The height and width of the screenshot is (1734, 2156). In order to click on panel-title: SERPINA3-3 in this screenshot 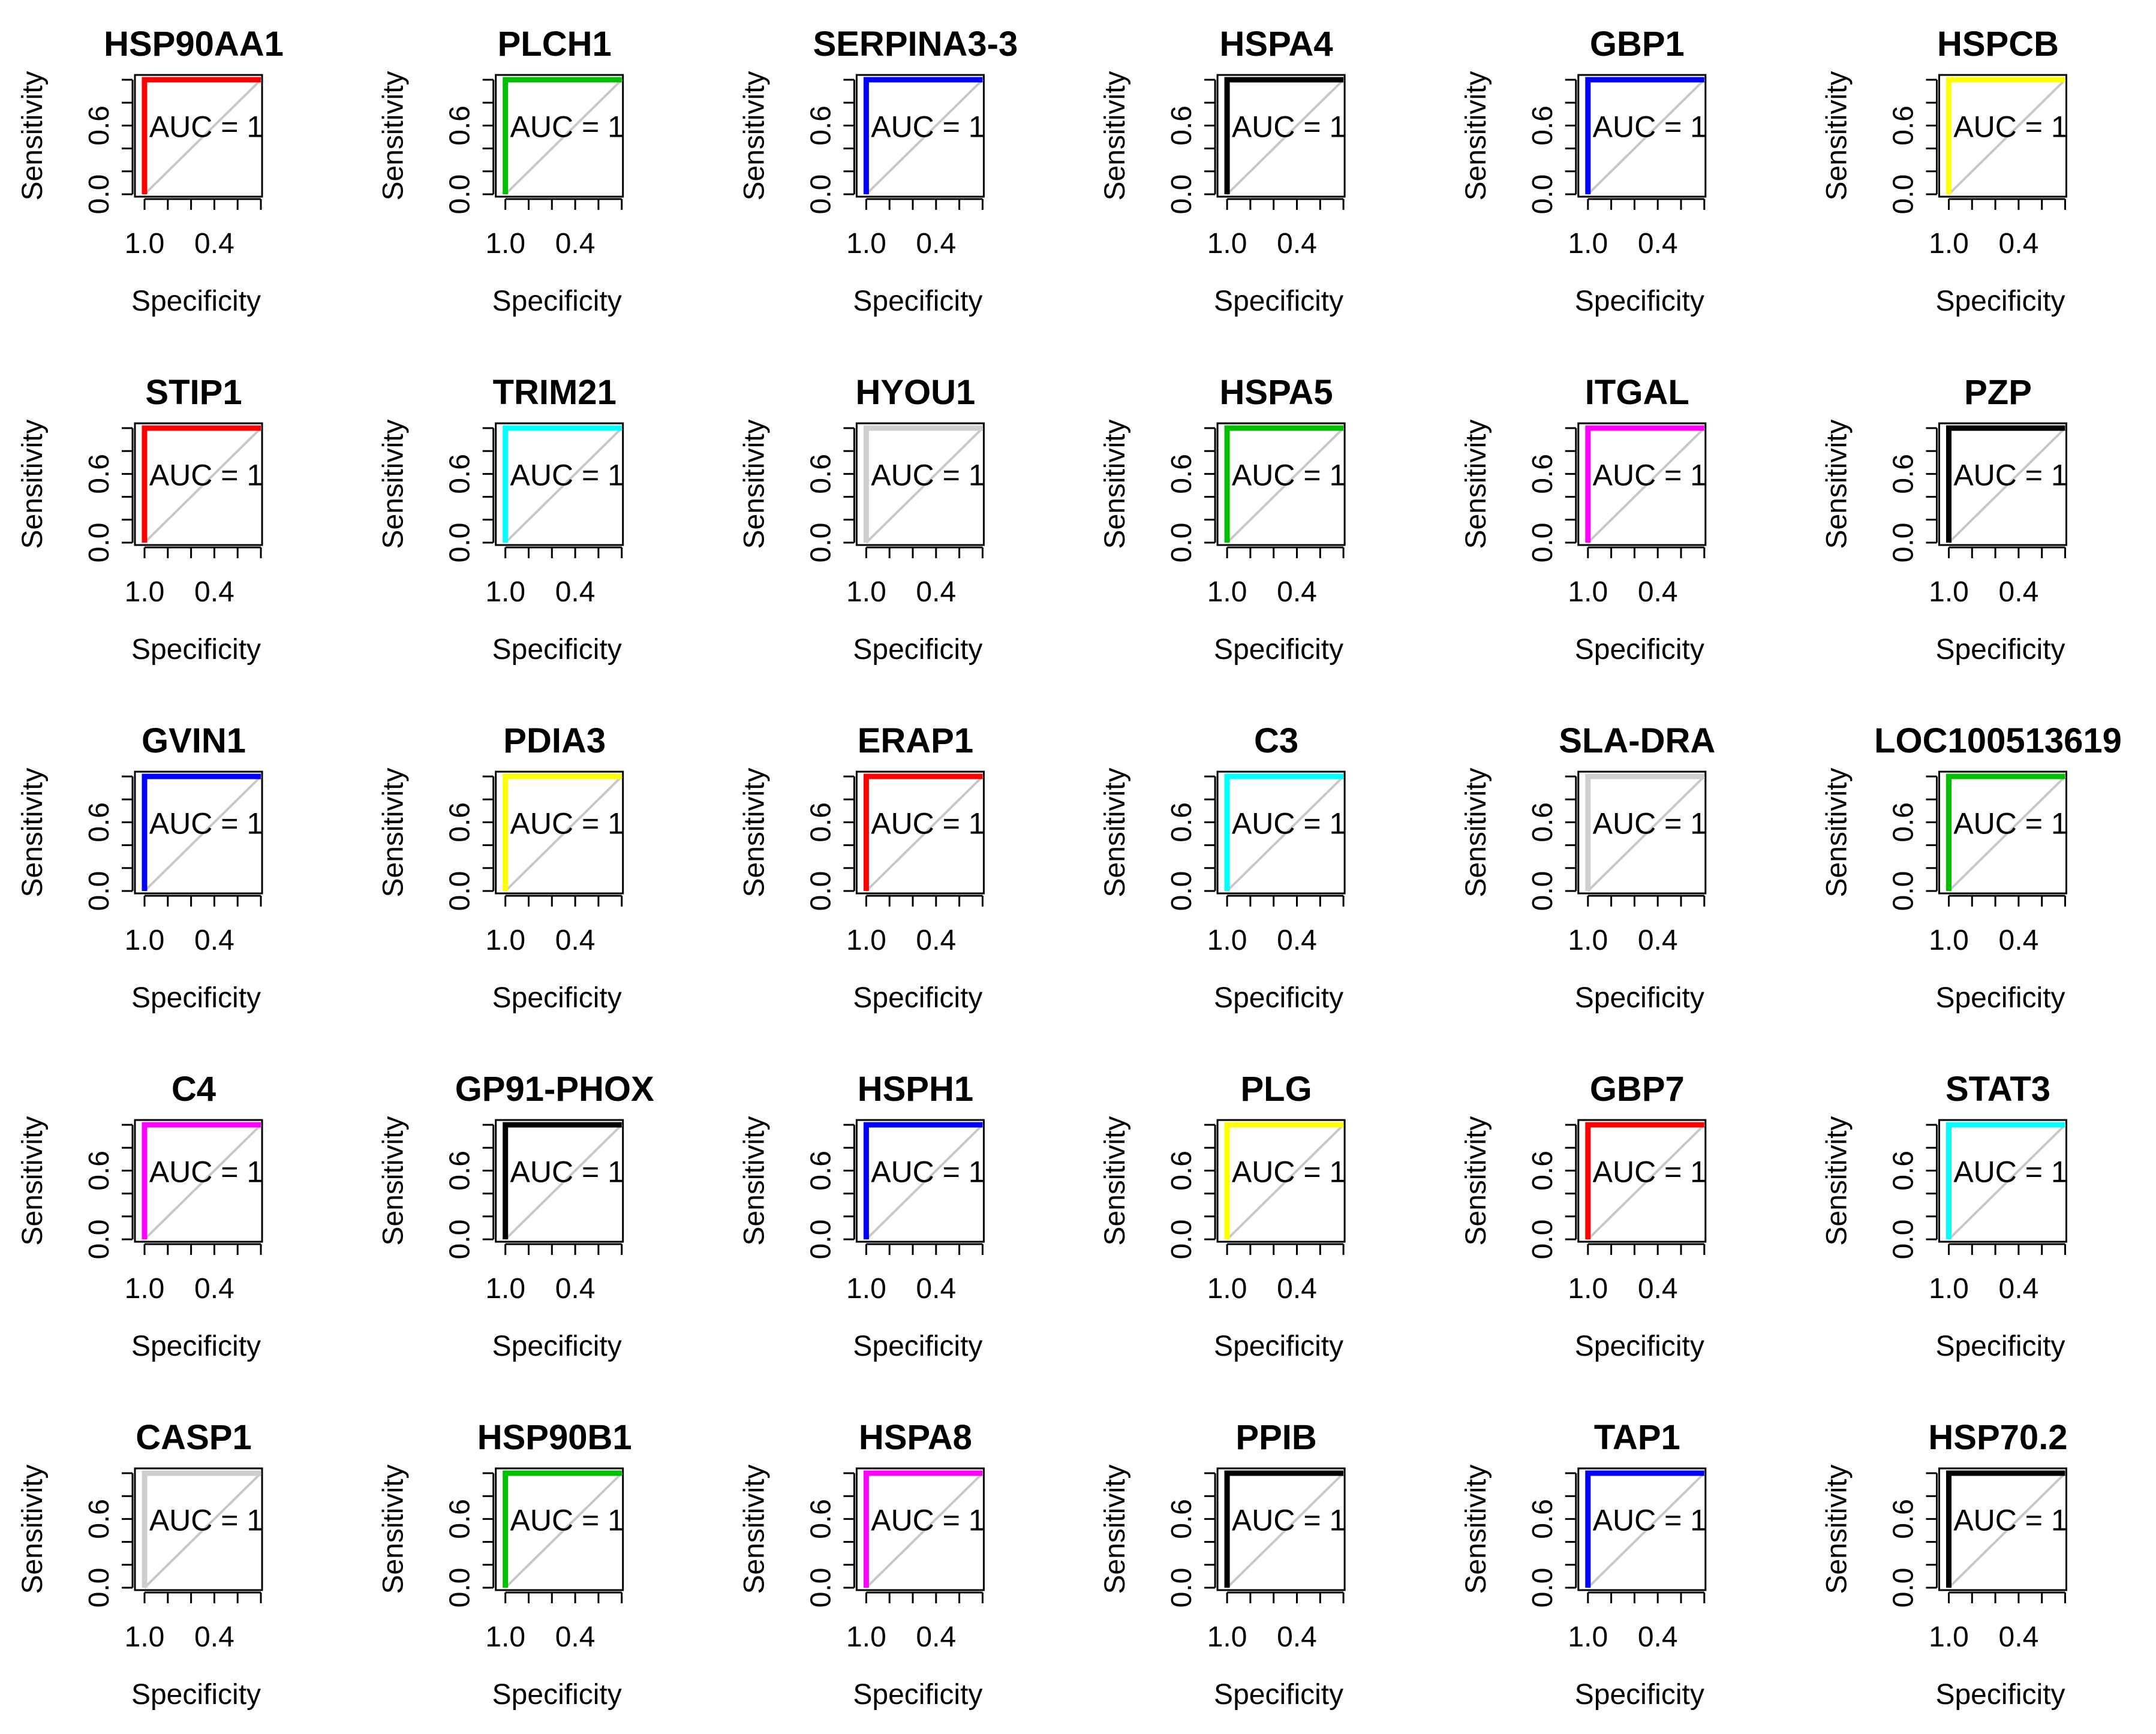, I will do `click(915, 44)`.